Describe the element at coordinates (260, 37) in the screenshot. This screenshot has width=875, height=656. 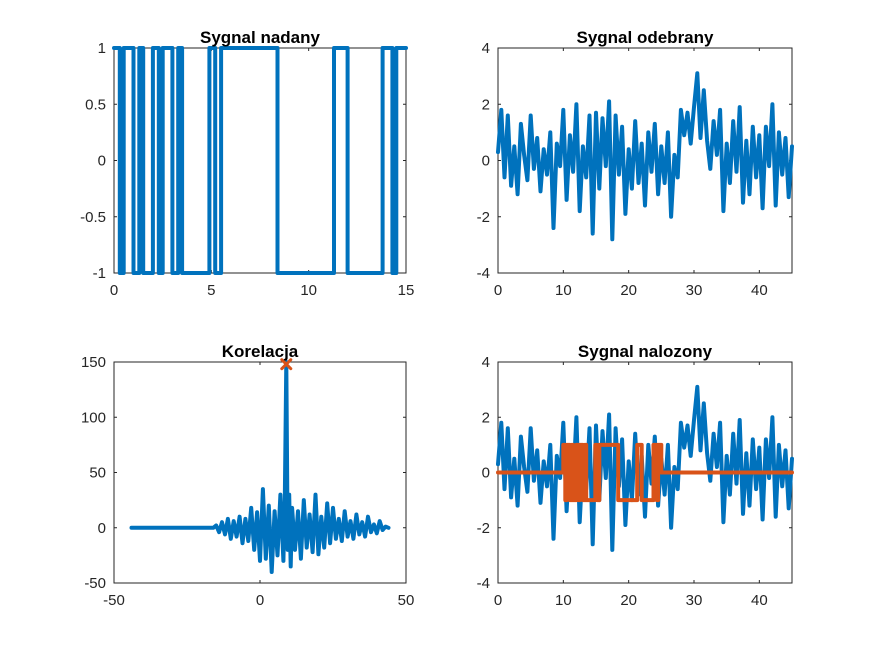
I see `plot-title: Sygnal nadany` at that location.